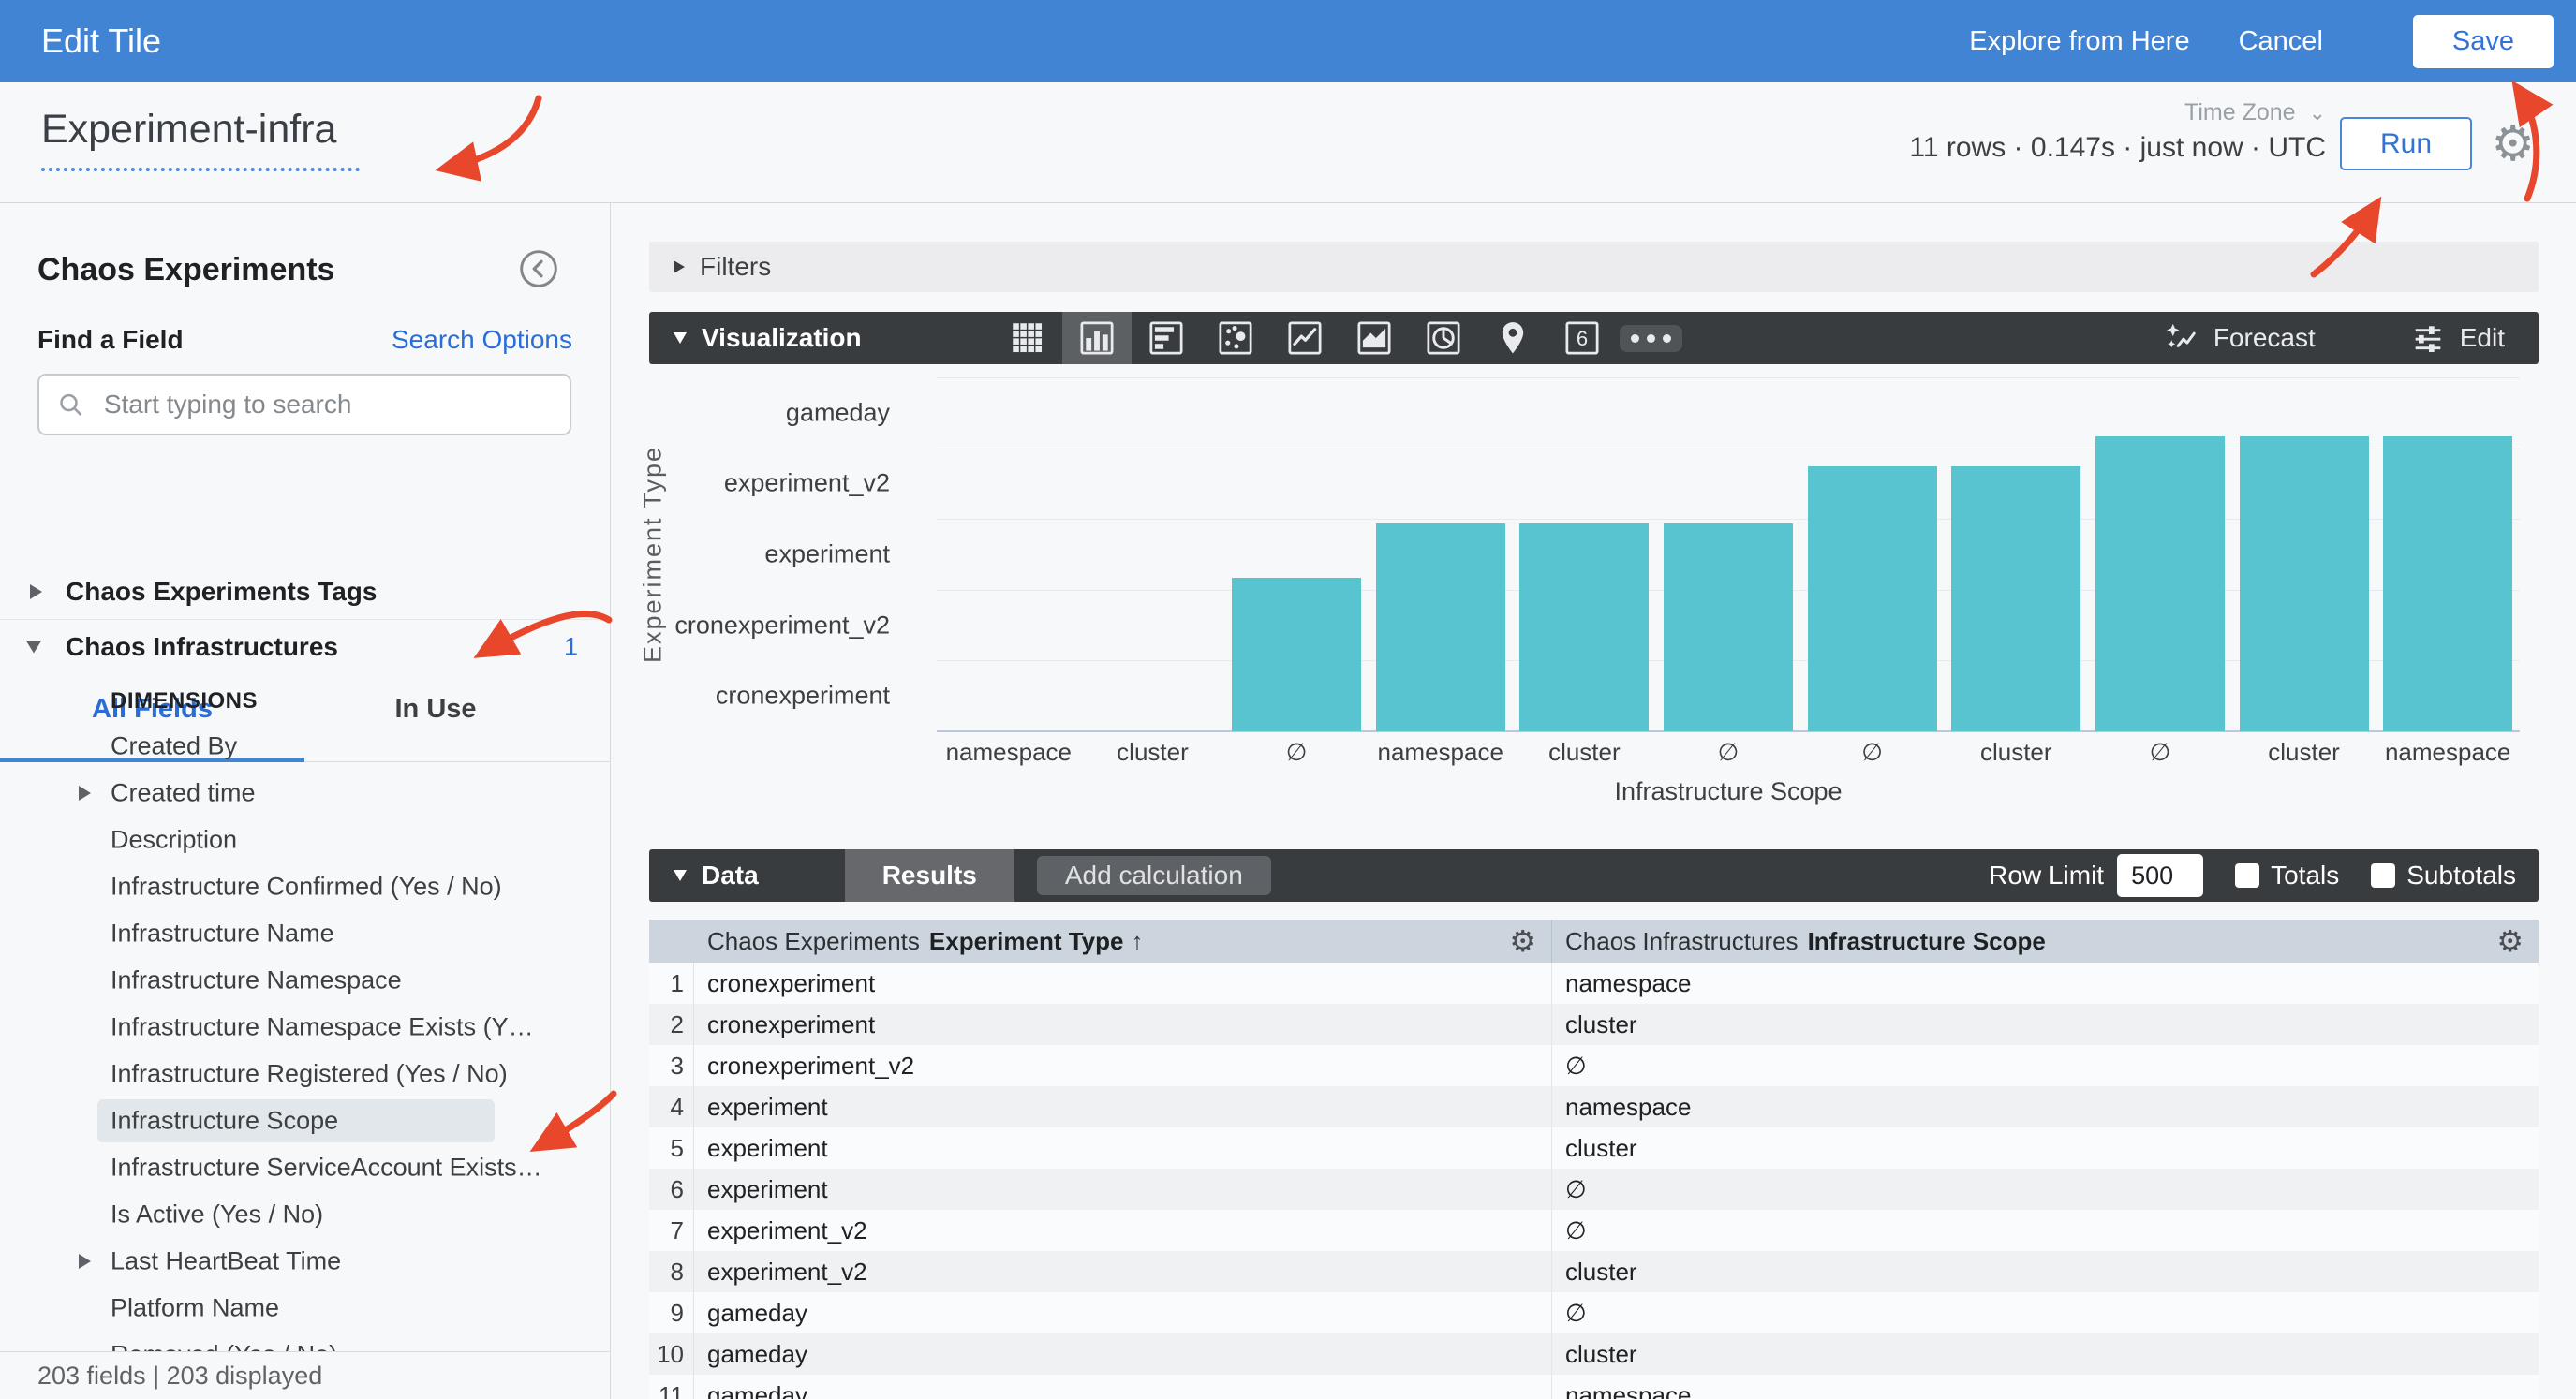 This screenshot has height=1399, width=2576. What do you see at coordinates (70, 405) in the screenshot?
I see `search-icon` at bounding box center [70, 405].